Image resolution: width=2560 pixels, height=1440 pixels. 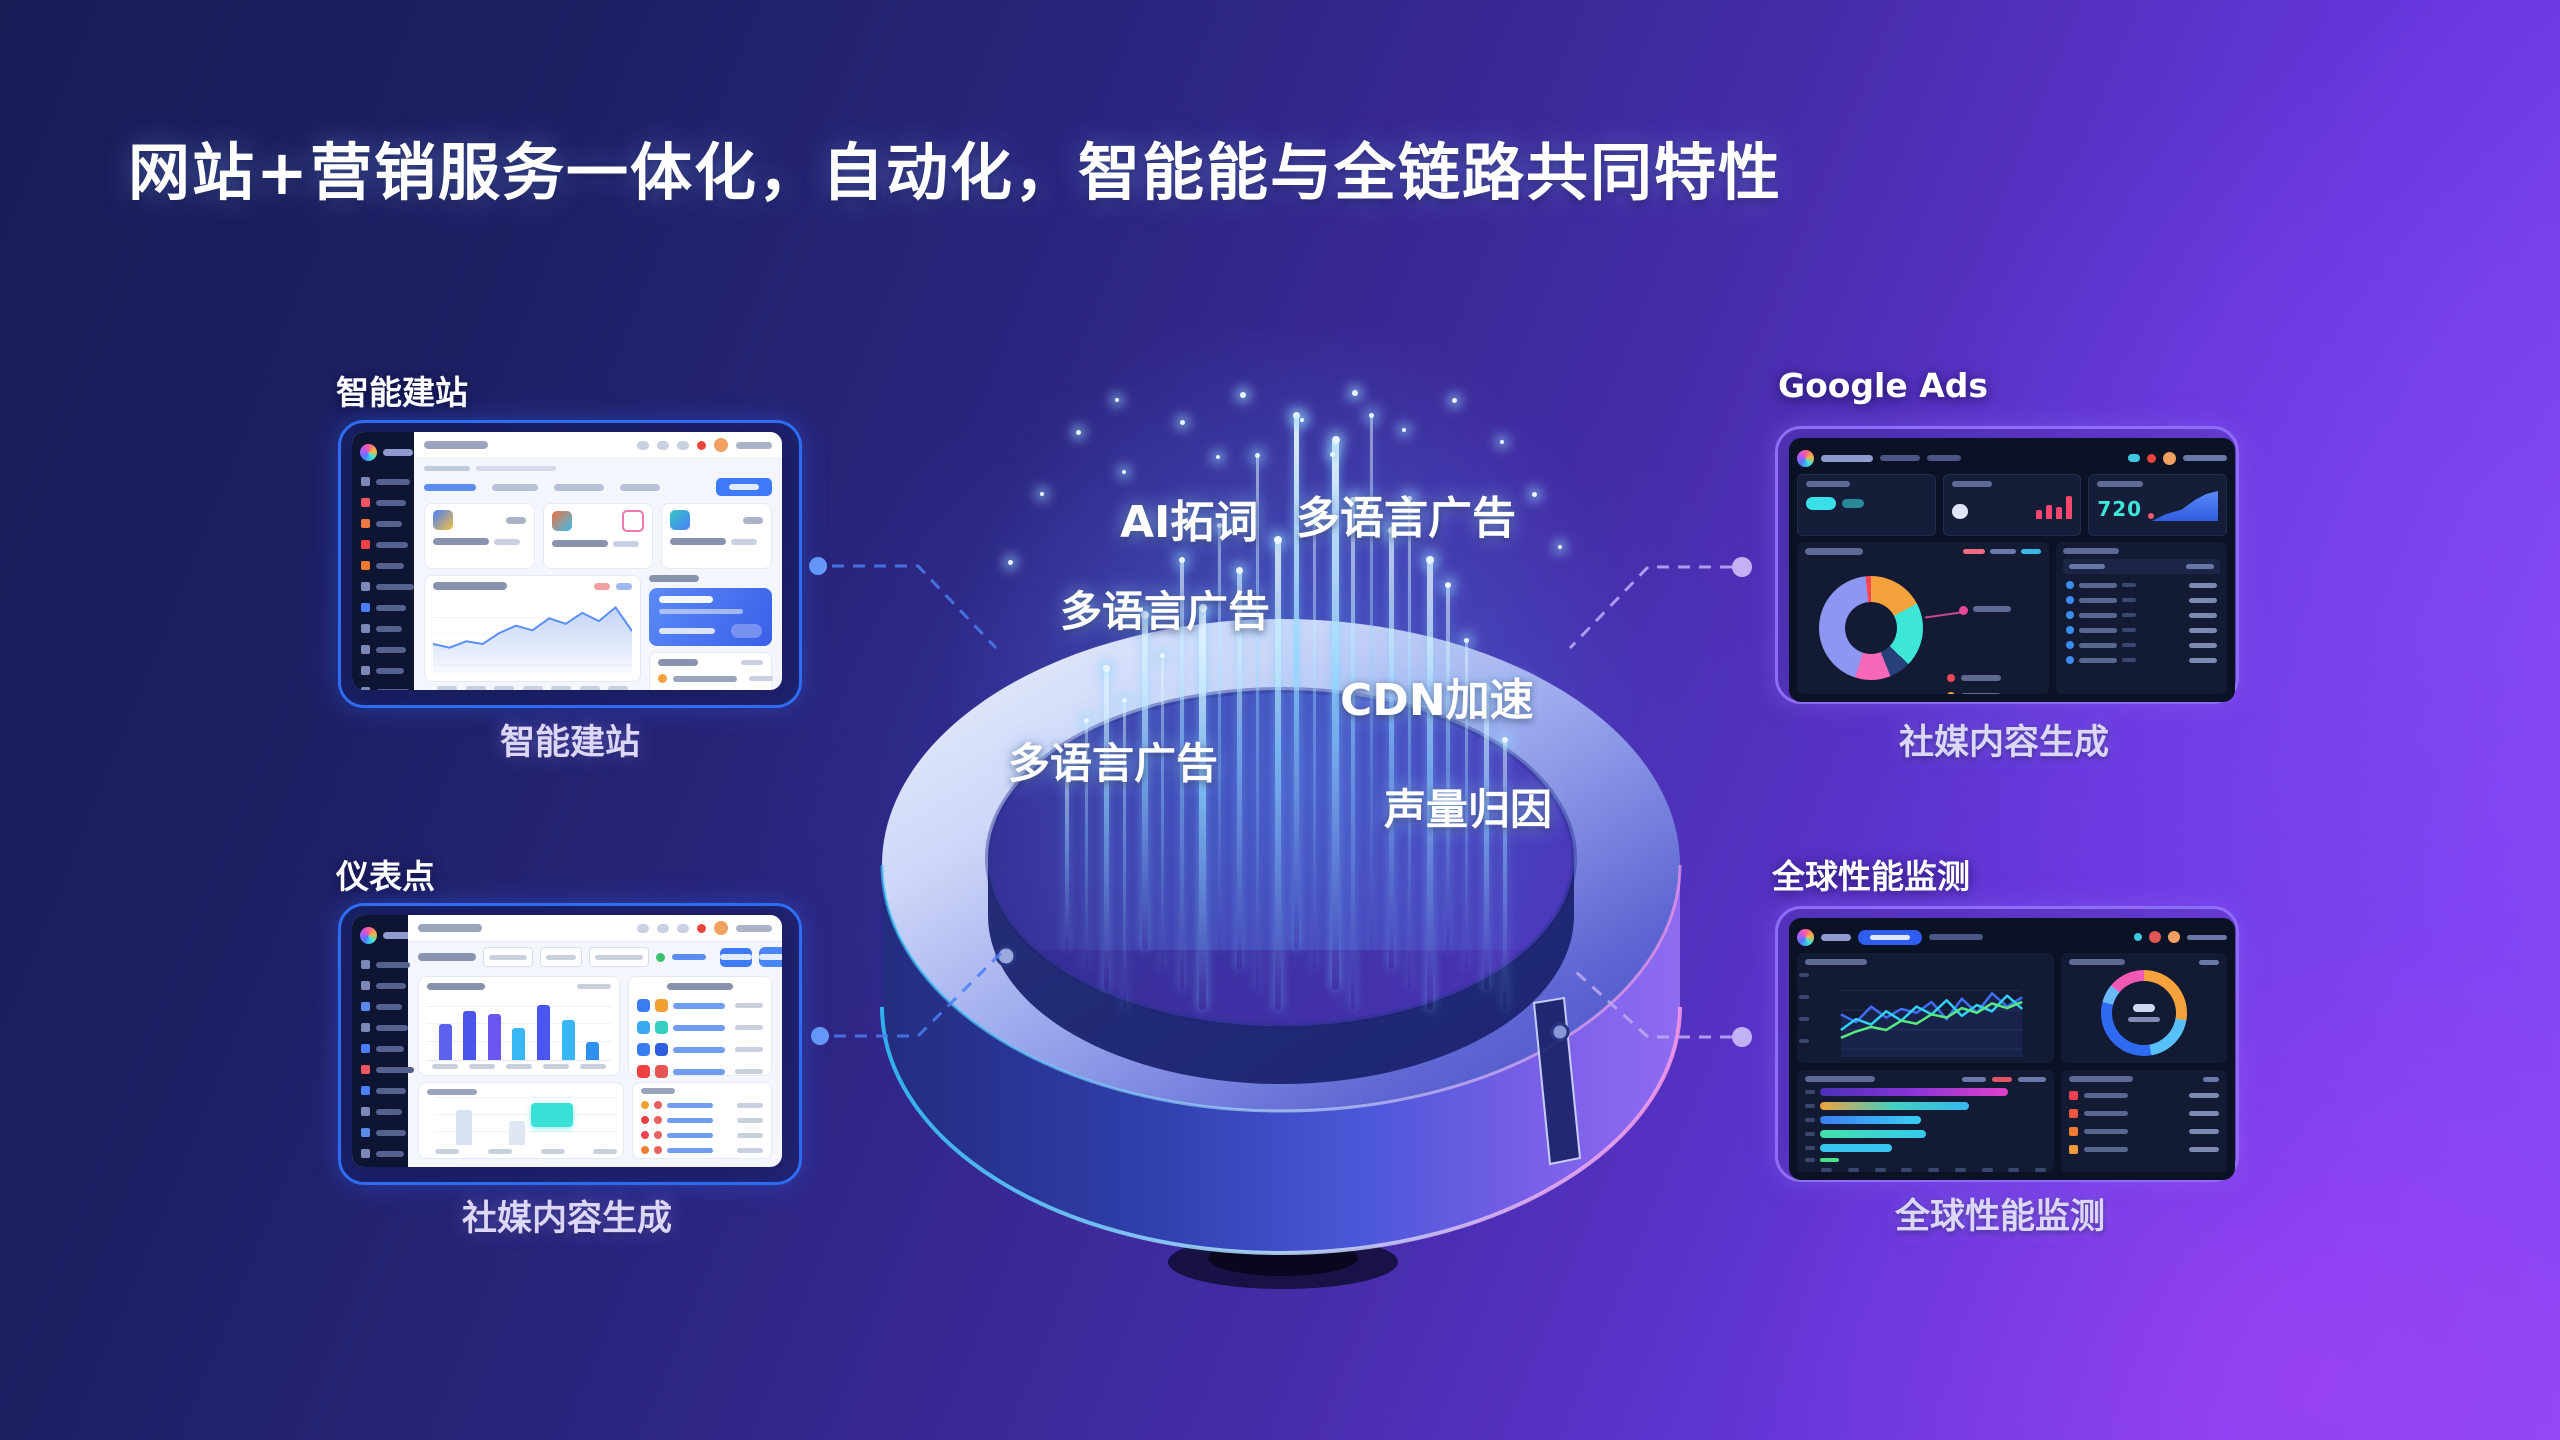 What do you see at coordinates (1805, 937) in the screenshot?
I see `app-logo-icon` at bounding box center [1805, 937].